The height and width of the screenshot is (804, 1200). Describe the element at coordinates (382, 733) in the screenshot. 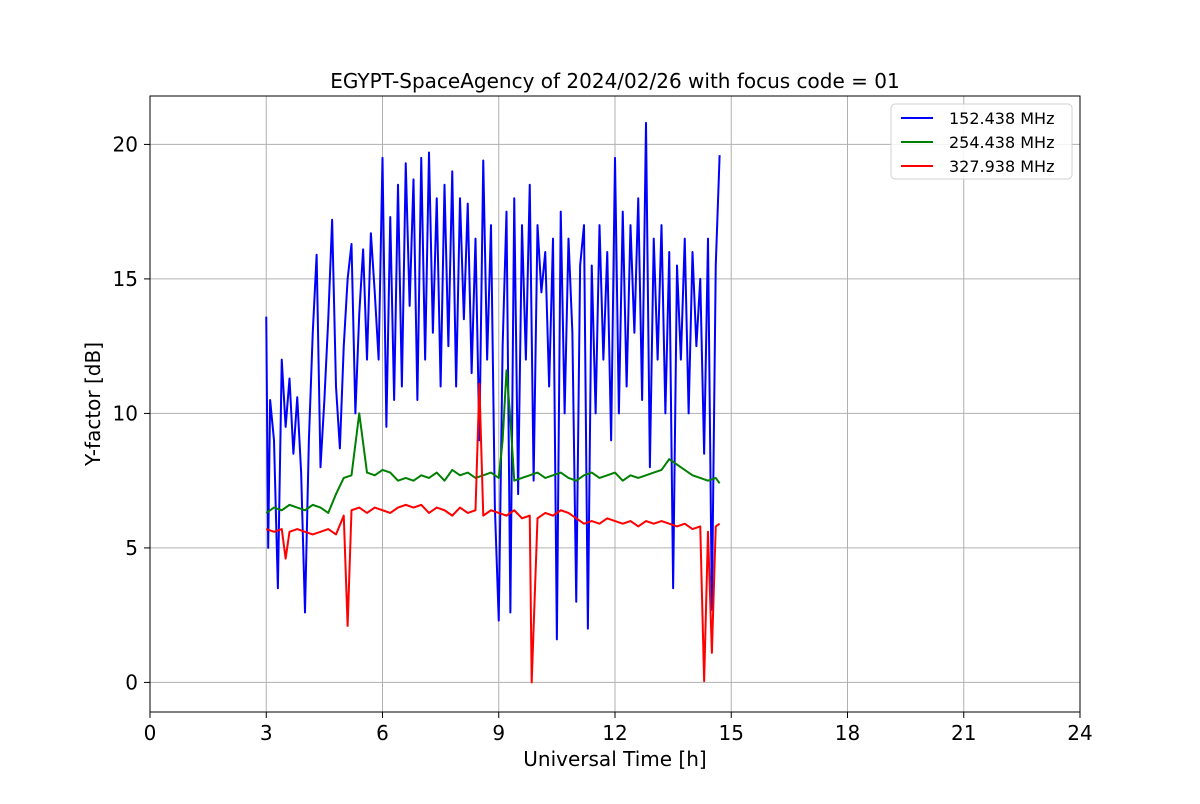

I see `x-tick-label: 6` at that location.